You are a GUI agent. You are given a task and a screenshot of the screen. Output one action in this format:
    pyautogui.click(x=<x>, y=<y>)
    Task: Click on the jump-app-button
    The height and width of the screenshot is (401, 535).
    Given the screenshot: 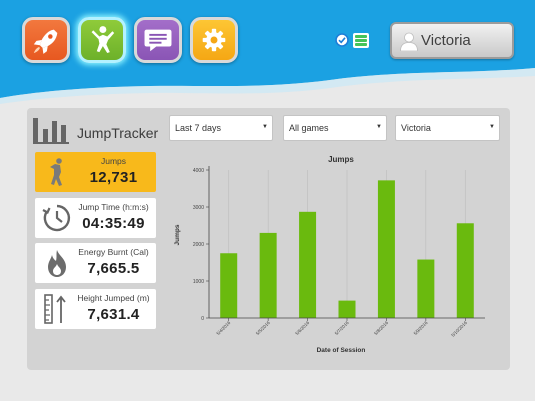 What is the action you would take?
    pyautogui.click(x=102, y=40)
    